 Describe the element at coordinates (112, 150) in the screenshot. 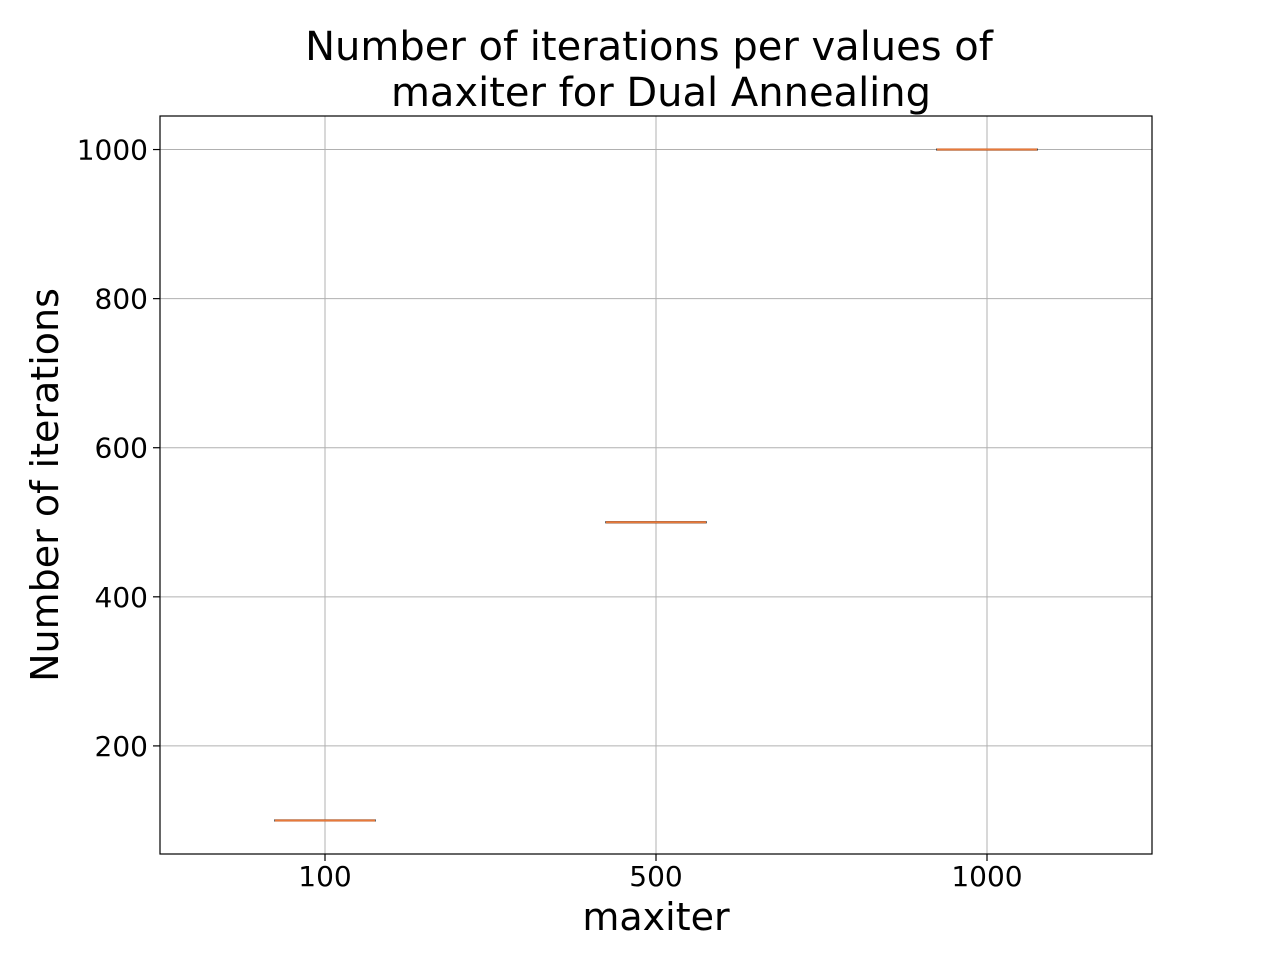

I see `y-tick-label: 1000` at that location.